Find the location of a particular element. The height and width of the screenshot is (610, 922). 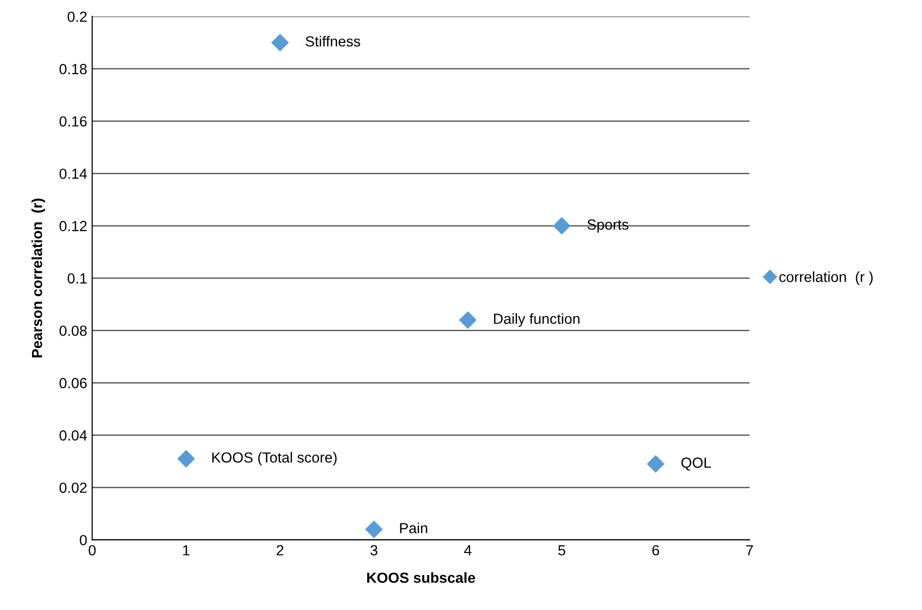

y-tick-label: 0.02 is located at coordinates (73, 487).